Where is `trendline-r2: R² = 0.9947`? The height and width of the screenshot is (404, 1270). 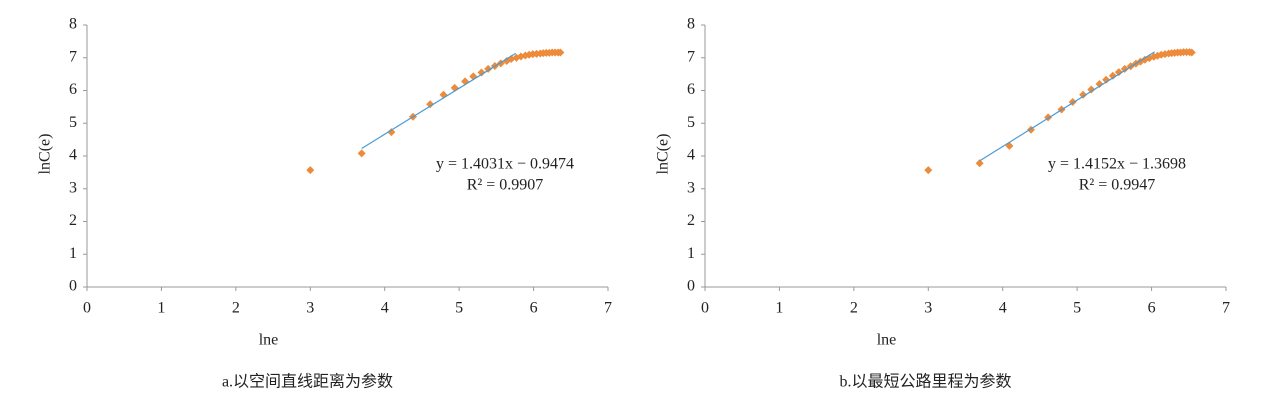 trendline-r2: R² = 0.9947 is located at coordinates (1117, 185).